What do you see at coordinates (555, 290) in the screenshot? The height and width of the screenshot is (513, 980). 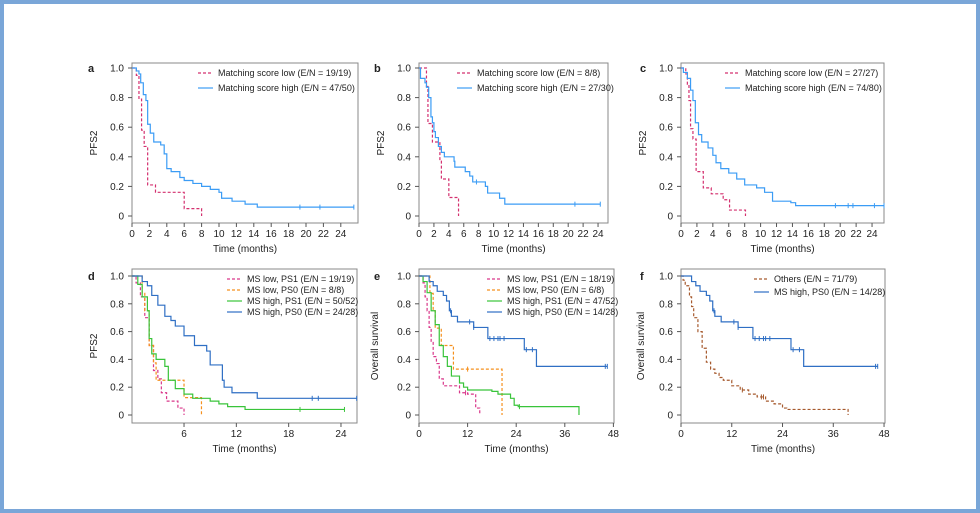 I see `legend-label: MS low, PS0 (E/N = 6/8)` at bounding box center [555, 290].